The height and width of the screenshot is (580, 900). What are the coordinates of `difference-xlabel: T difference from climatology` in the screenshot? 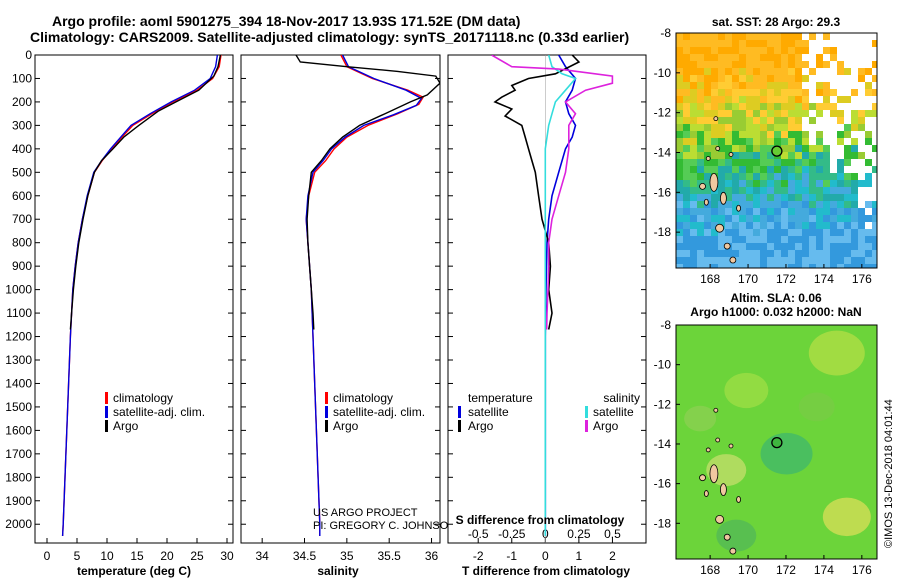 It's located at (546, 571).